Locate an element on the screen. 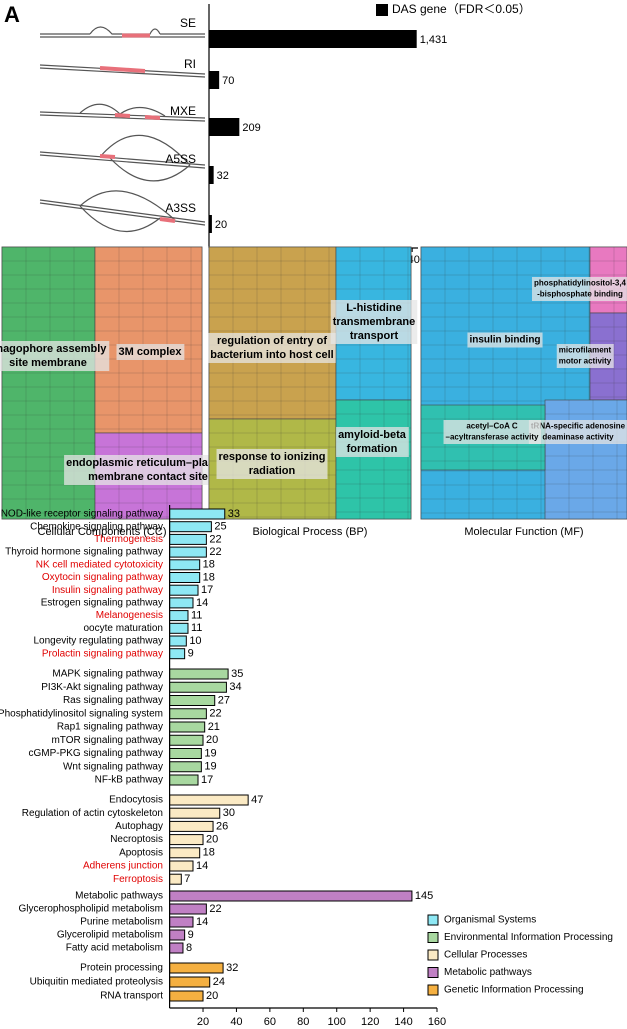  x-tick-label: 60 is located at coordinates (270, 1022).